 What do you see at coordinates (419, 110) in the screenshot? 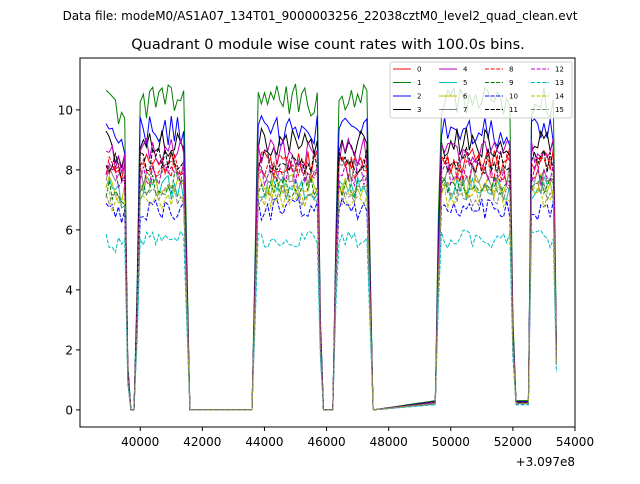
I see `legend-label-3: 3` at bounding box center [419, 110].